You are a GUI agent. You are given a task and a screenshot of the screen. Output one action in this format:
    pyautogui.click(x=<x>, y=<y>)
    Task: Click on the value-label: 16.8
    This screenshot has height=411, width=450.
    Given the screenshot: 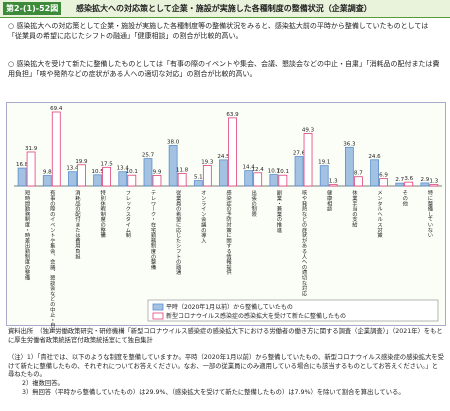 What is the action you would take?
    pyautogui.click(x=22, y=165)
    